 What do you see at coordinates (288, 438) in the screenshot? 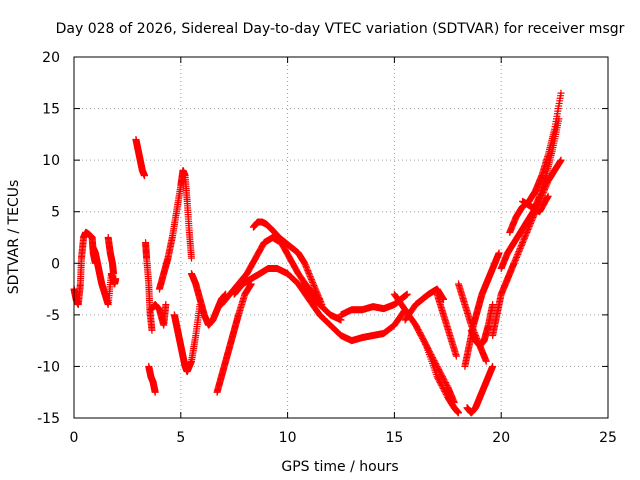
I see `x-tick-label: 10` at bounding box center [288, 438].